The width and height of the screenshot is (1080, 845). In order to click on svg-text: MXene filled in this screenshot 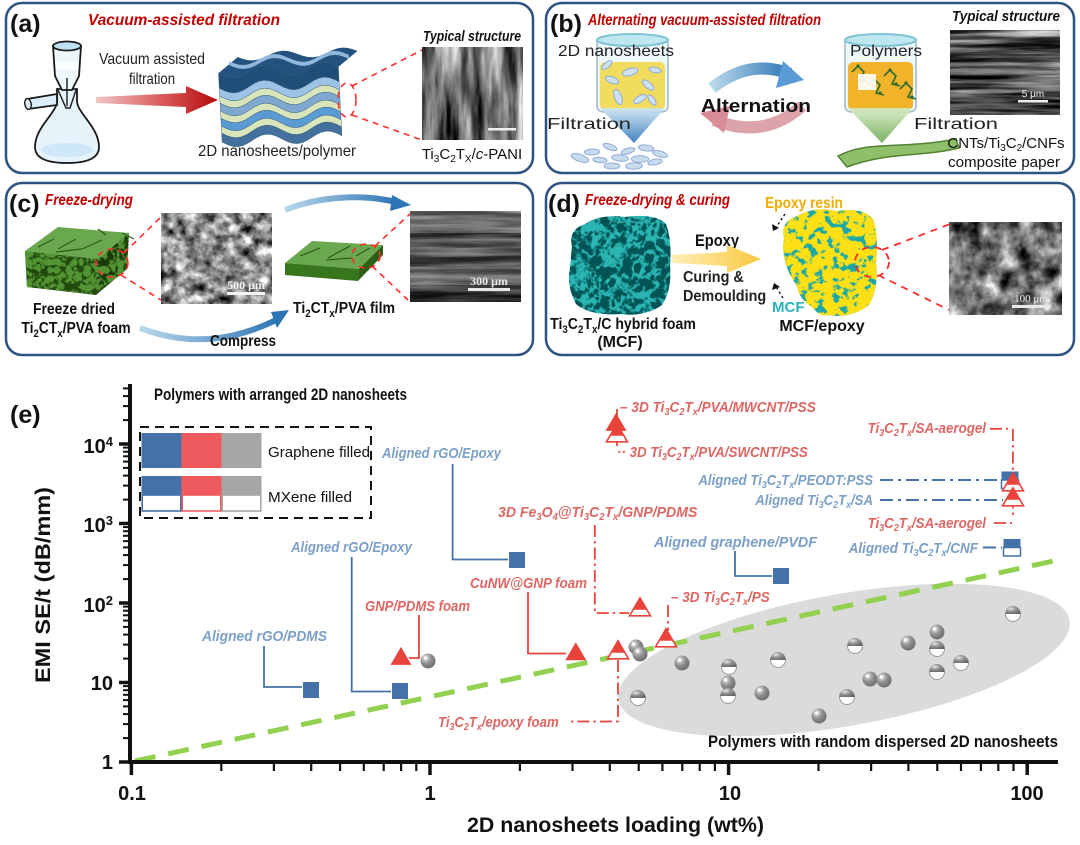, I will do `click(310, 497)`.